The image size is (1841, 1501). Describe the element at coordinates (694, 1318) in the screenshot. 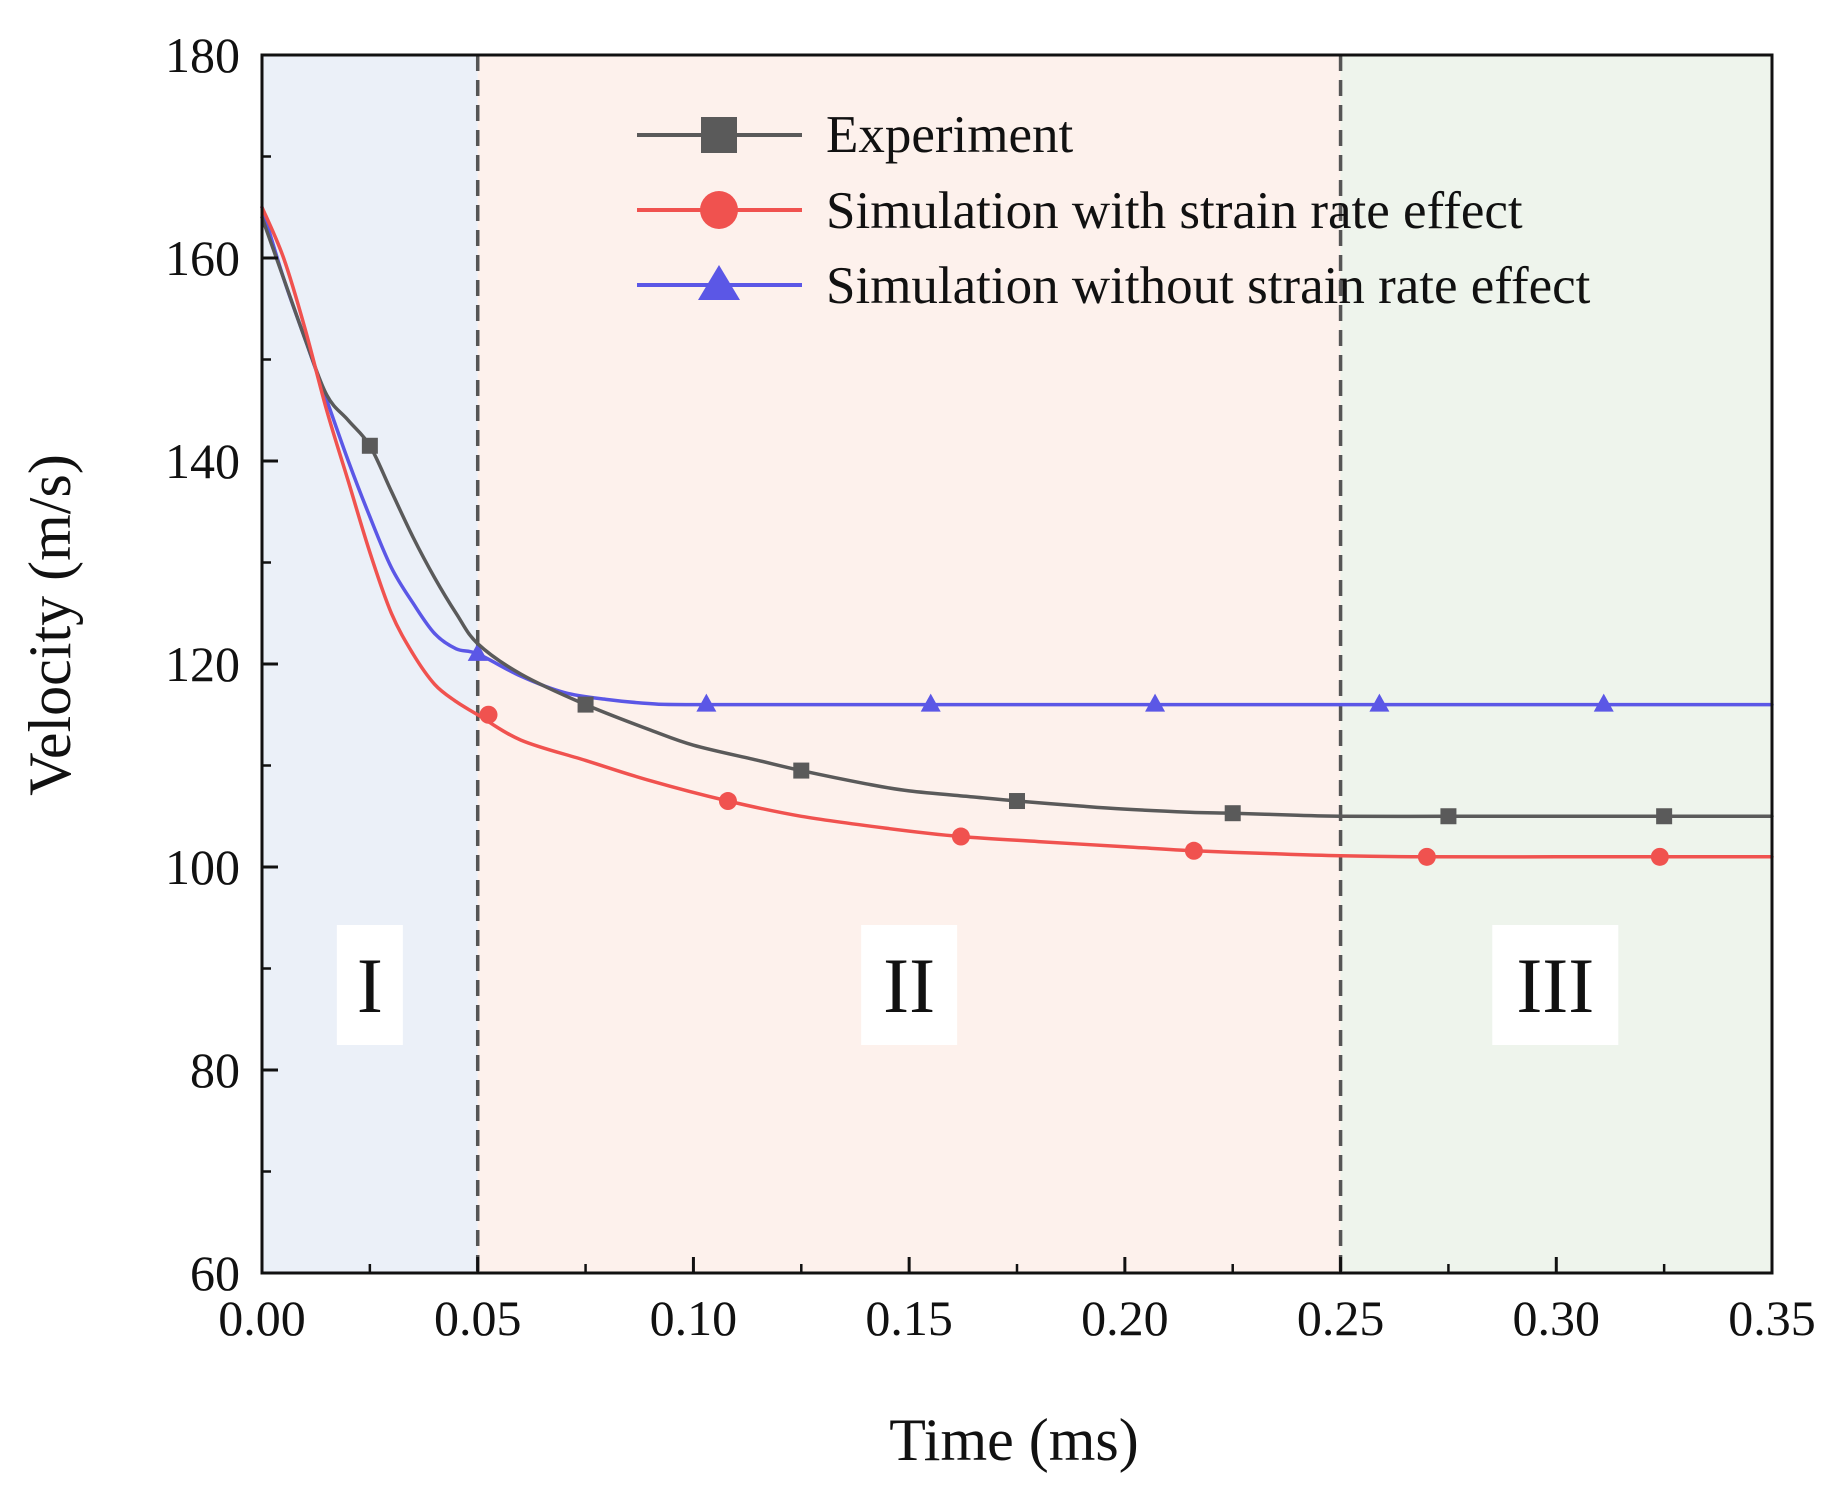

I see `x-tick-label: 0.10` at that location.